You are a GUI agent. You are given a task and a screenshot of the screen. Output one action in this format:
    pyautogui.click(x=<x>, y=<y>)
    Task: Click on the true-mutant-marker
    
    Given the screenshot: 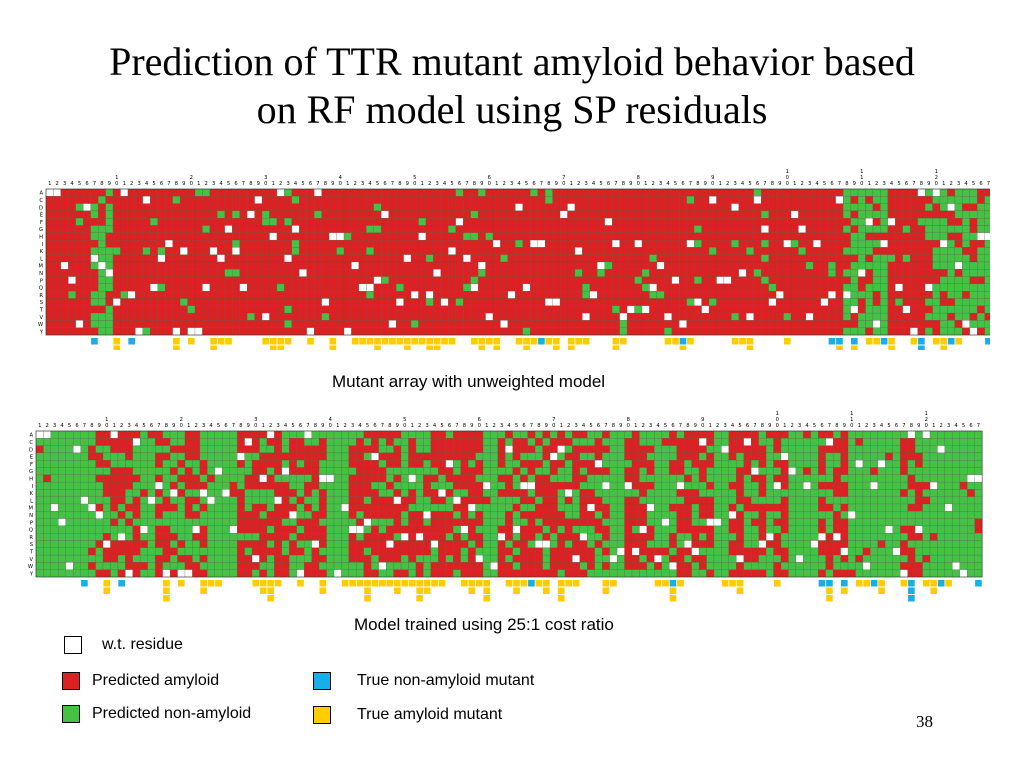 What is the action you would take?
    pyautogui.click(x=832, y=341)
    